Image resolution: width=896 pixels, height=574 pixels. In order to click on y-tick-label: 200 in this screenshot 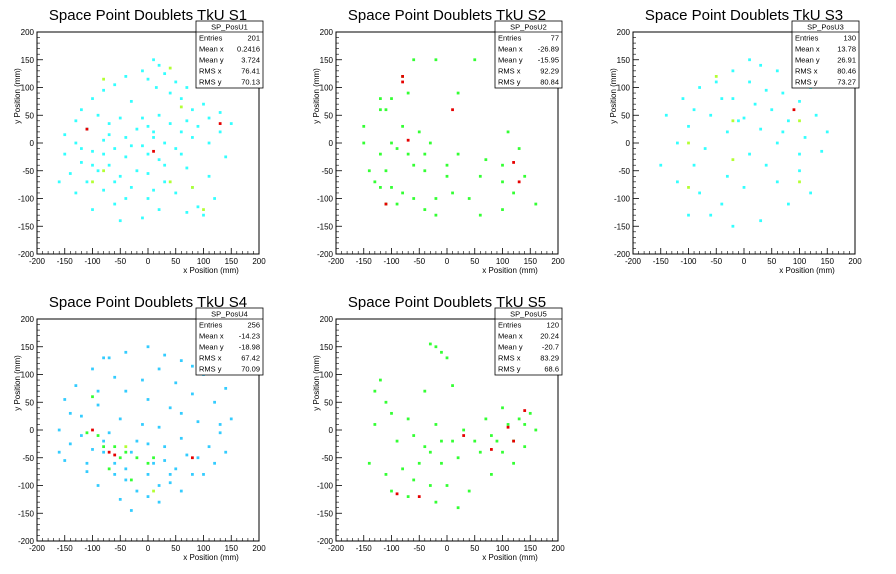, I will do `click(327, 319)`.